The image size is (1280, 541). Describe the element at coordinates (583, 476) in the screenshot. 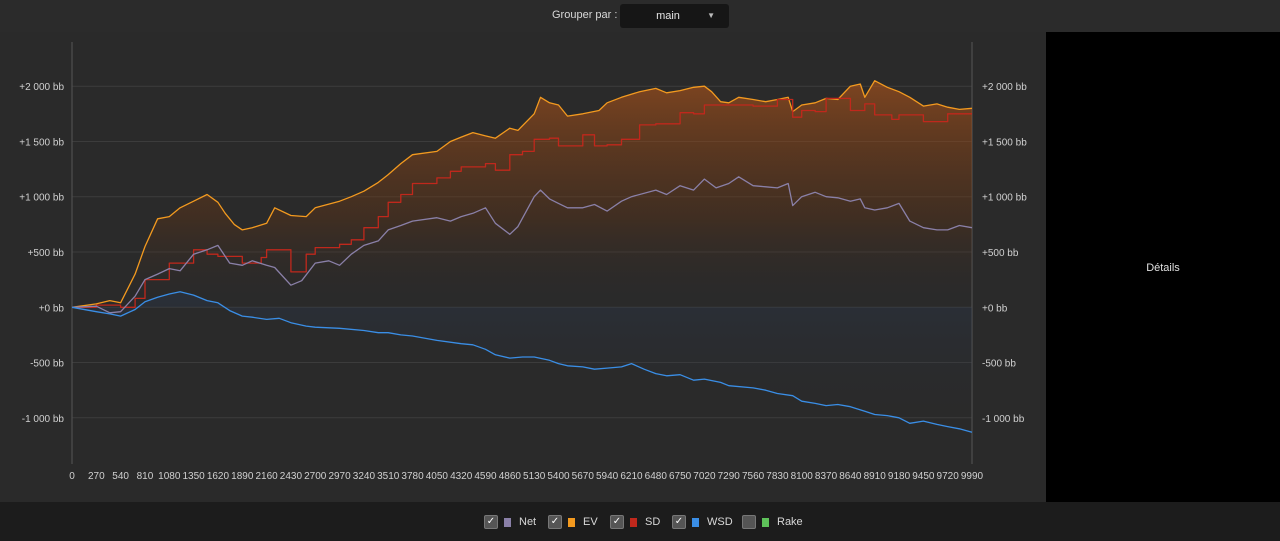

I see `x-tick-label: 5670` at that location.